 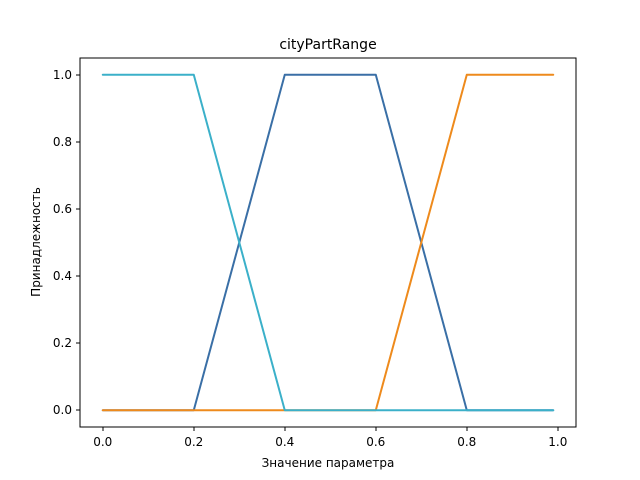 What do you see at coordinates (62, 276) in the screenshot?
I see `y-tick-label: 0.4` at bounding box center [62, 276].